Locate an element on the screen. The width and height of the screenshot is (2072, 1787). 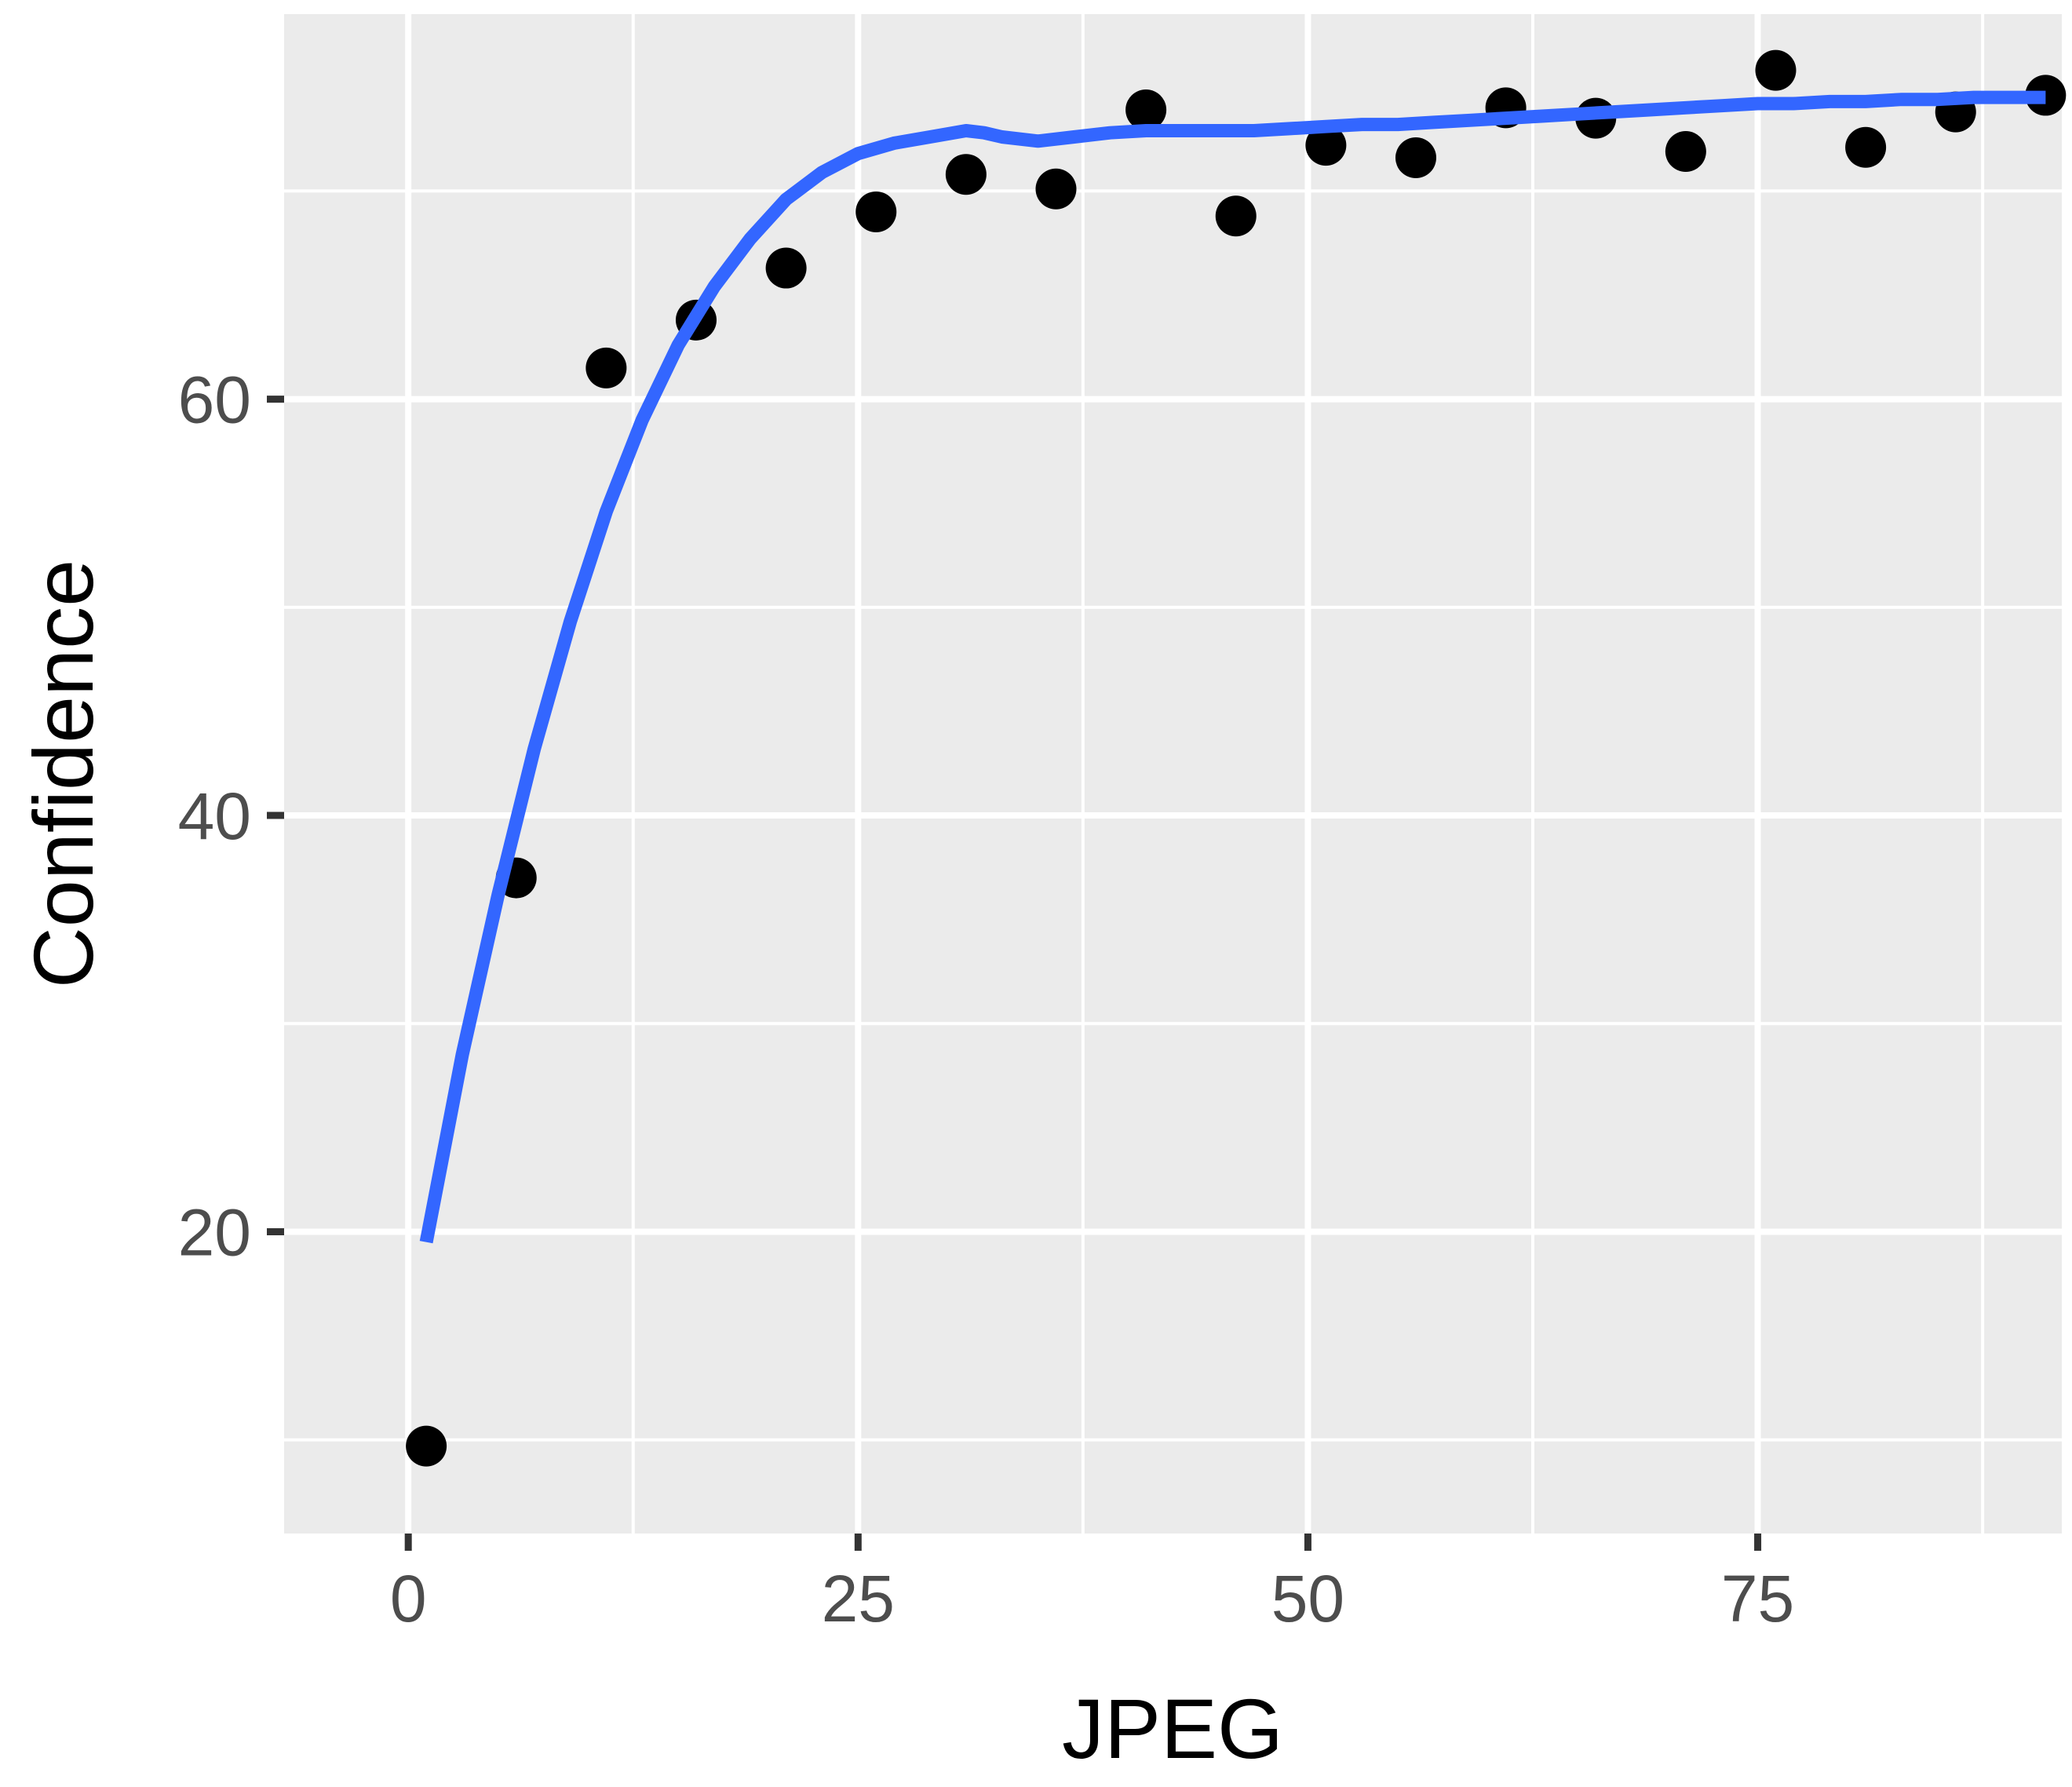
y-tick-label: 40 is located at coordinates (214, 816).